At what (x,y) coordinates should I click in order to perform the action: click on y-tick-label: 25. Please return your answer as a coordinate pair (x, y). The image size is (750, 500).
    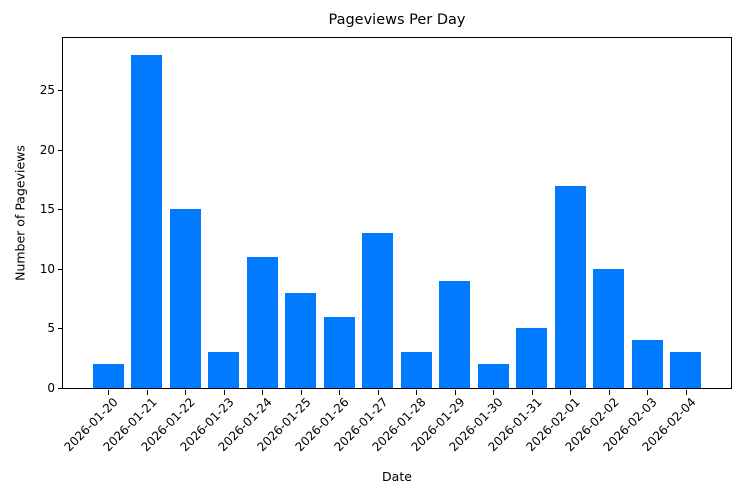
    Looking at the image, I should click on (47, 90).